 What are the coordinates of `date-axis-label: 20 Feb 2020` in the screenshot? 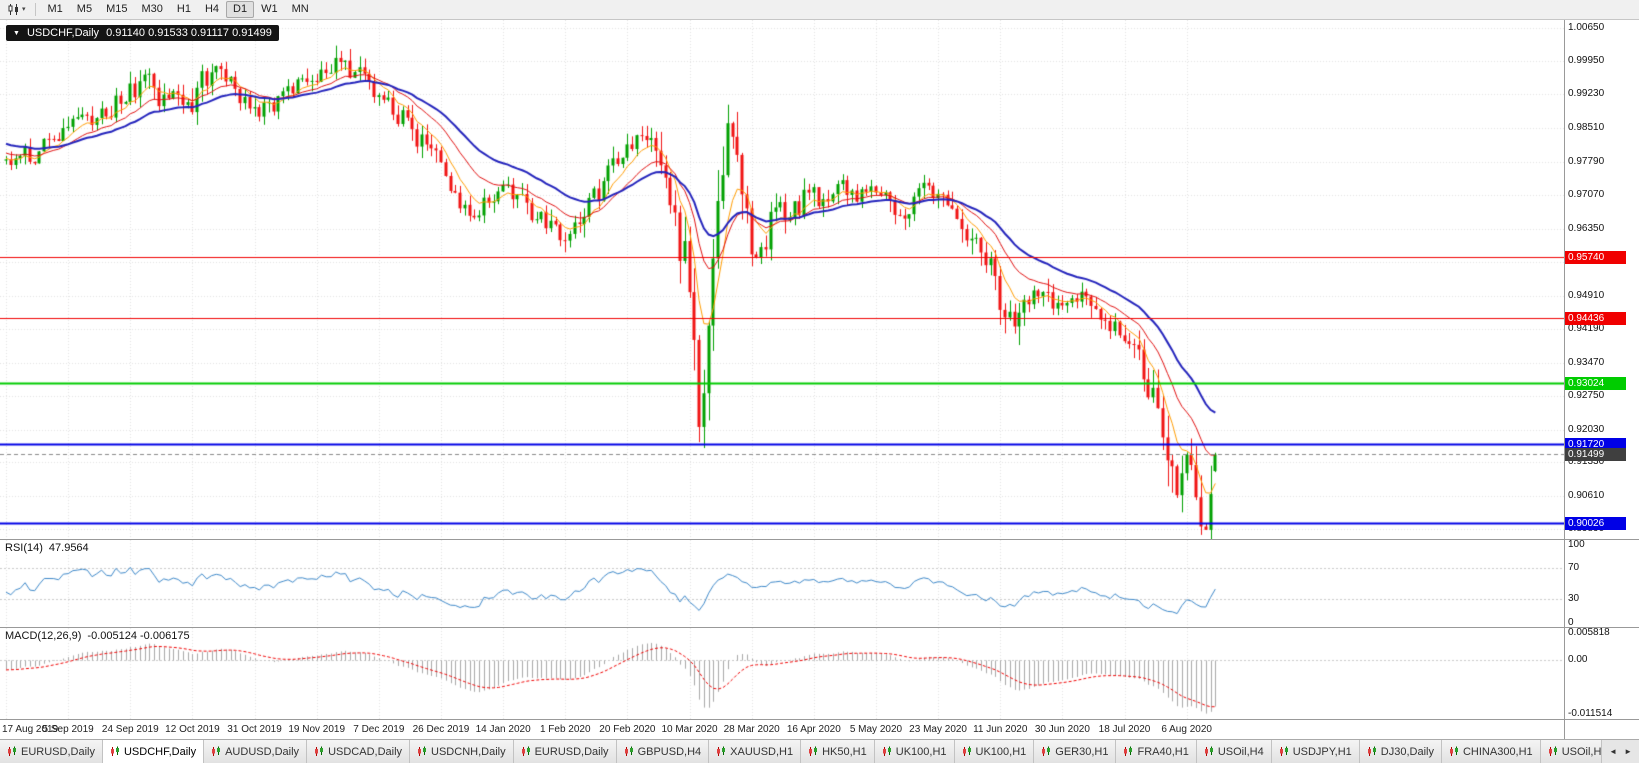 It's located at (627, 729).